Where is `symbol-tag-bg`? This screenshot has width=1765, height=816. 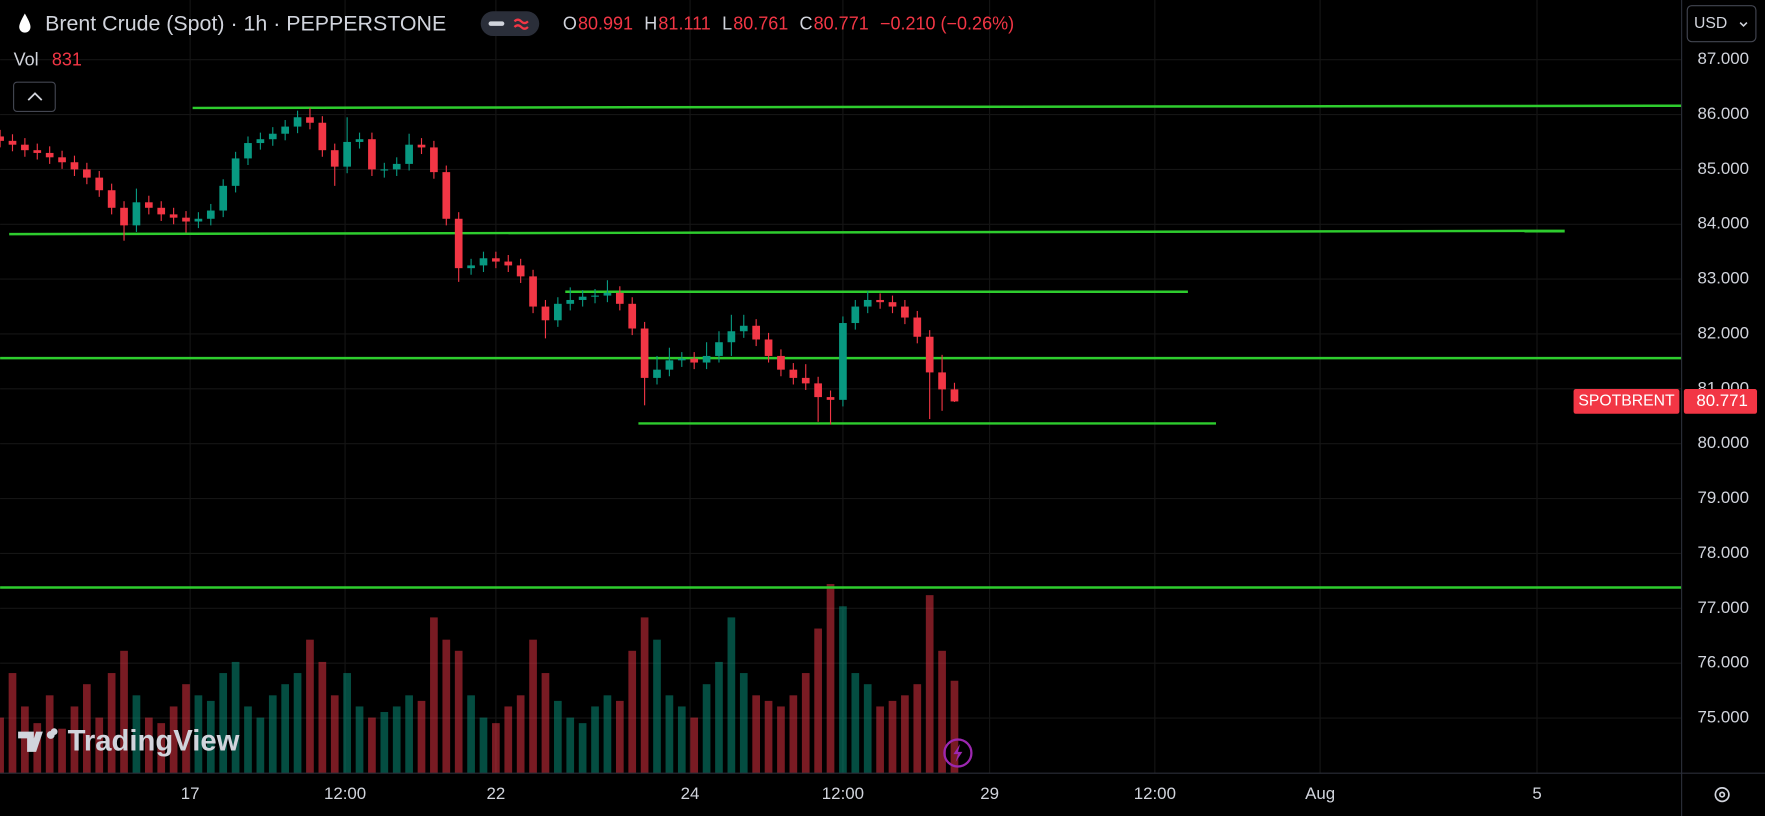 symbol-tag-bg is located at coordinates (1626, 401).